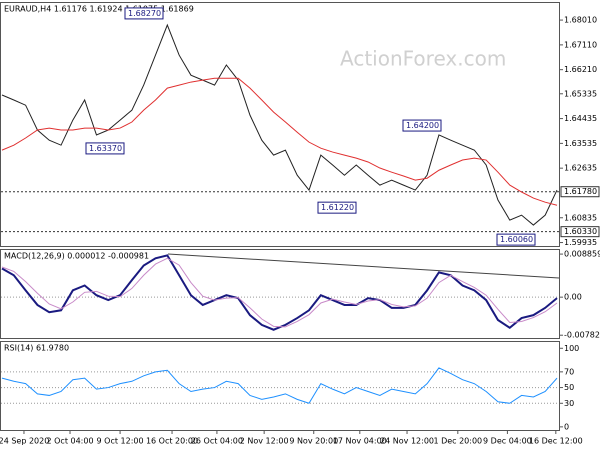 This screenshot has height=450, width=600. What do you see at coordinates (580, 20) in the screenshot?
I see `y-tick-label: 1.68010` at bounding box center [580, 20].